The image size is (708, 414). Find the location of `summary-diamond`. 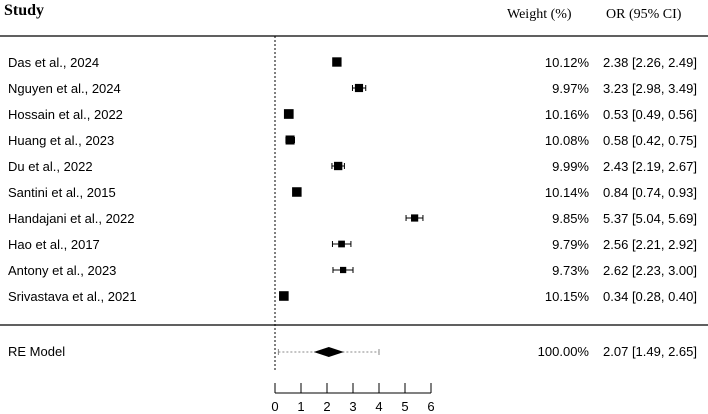

summary-diamond is located at coordinates (328, 352).